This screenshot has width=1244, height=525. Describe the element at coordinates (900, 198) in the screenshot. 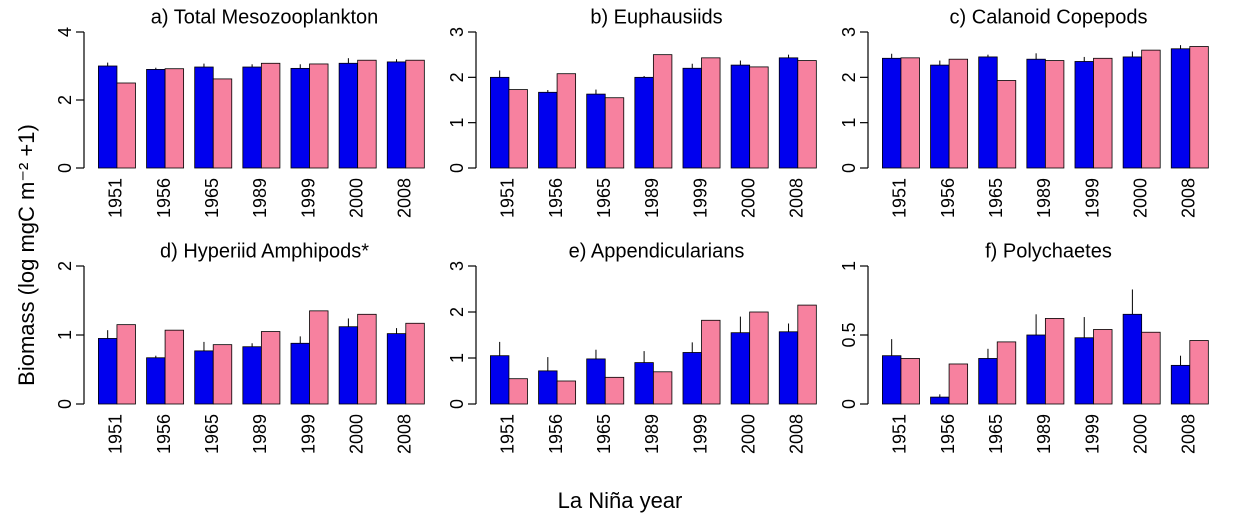

I see `x-tick-label: 1951` at that location.